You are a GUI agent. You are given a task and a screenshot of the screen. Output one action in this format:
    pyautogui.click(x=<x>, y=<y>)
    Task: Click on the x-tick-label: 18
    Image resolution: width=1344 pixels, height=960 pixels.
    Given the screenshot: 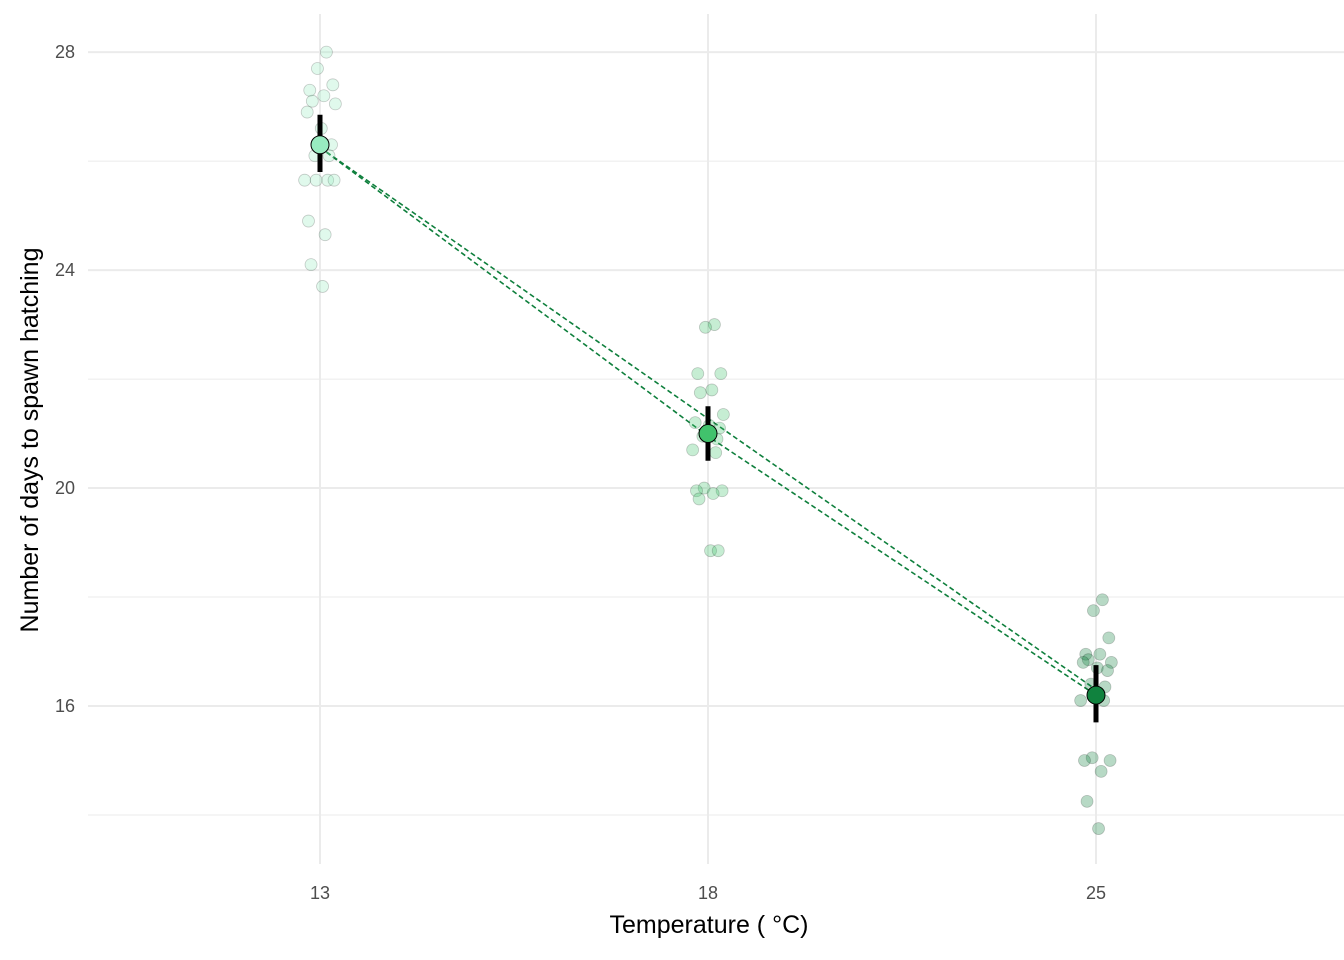 What is the action you would take?
    pyautogui.click(x=708, y=893)
    